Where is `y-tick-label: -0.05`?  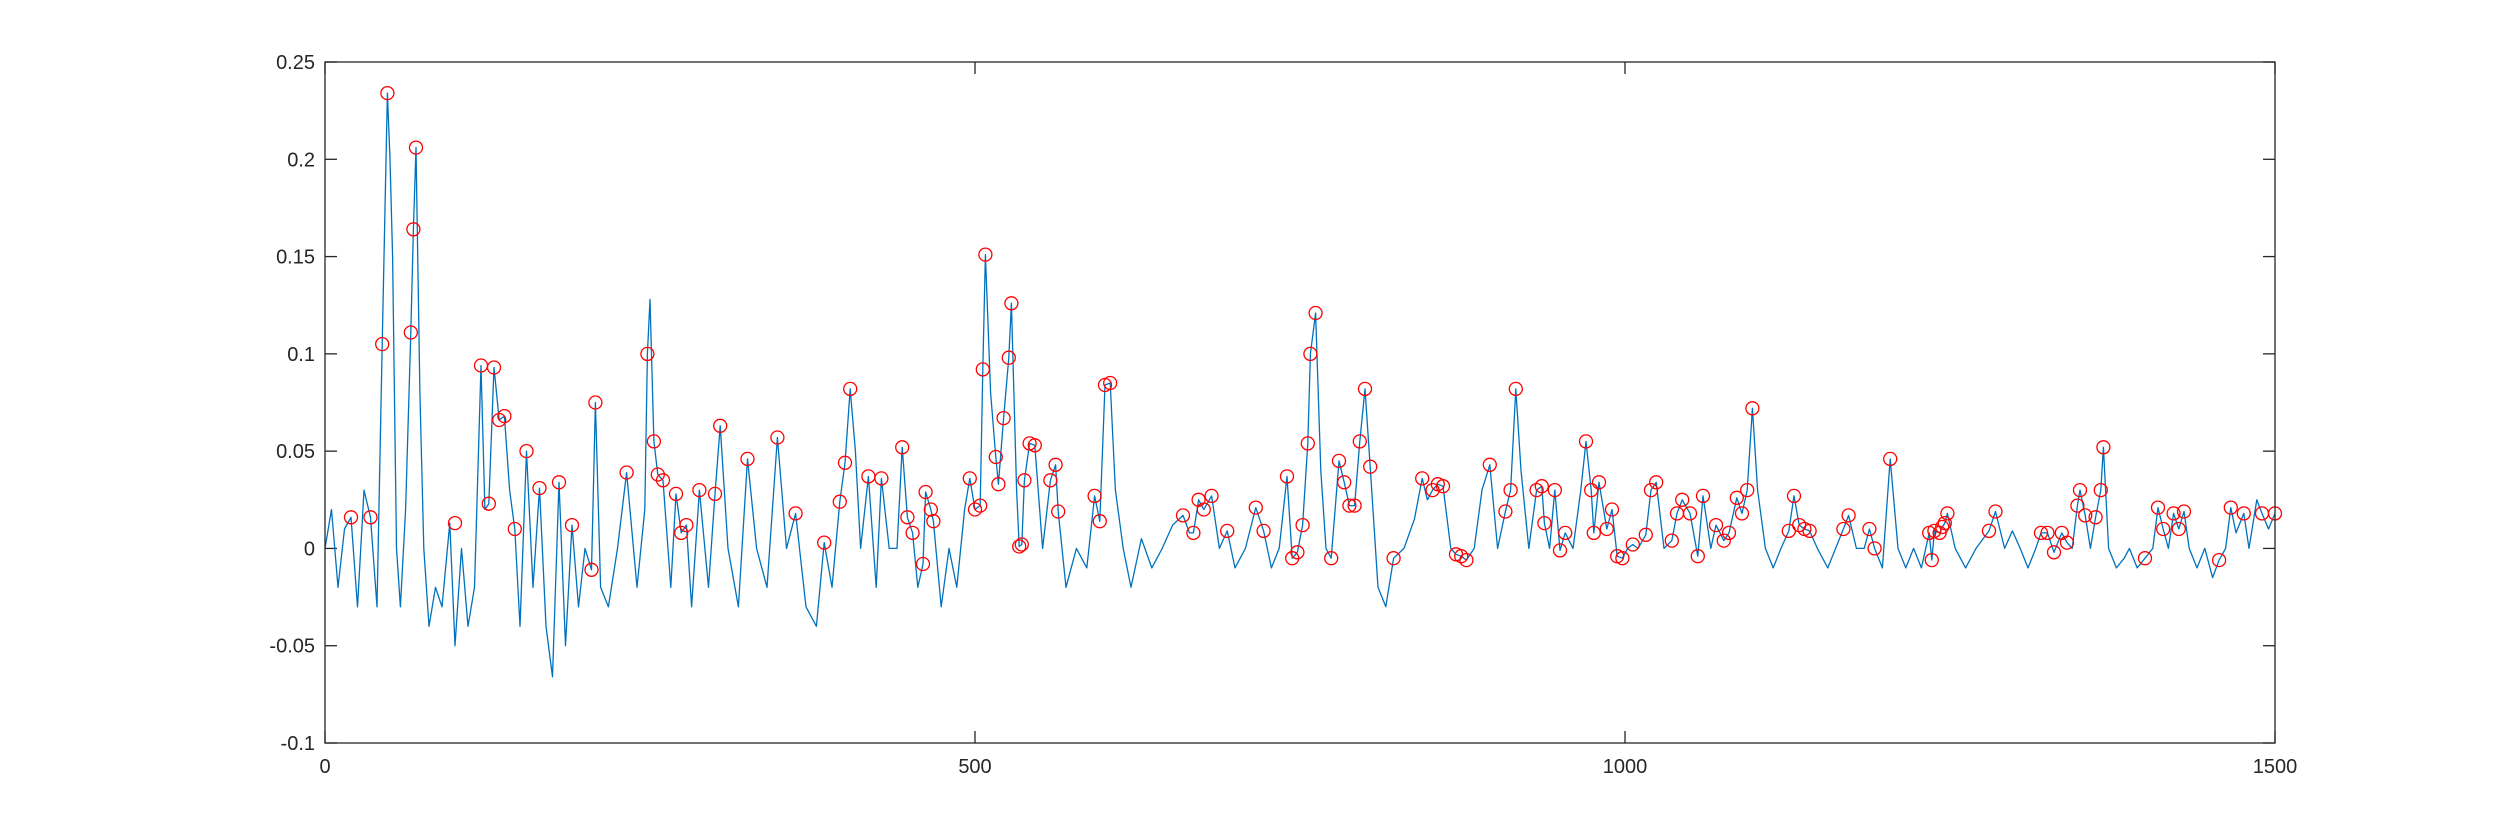 y-tick-label: -0.05 is located at coordinates (292, 647).